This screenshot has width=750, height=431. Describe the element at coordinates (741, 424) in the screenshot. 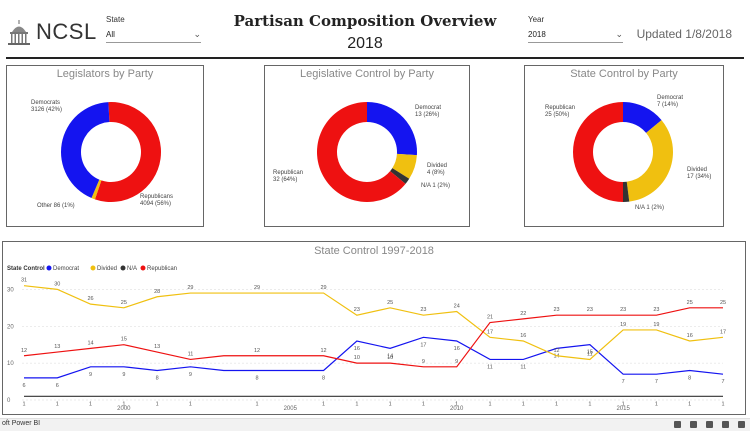

I see `fullscreen-icon` at that location.